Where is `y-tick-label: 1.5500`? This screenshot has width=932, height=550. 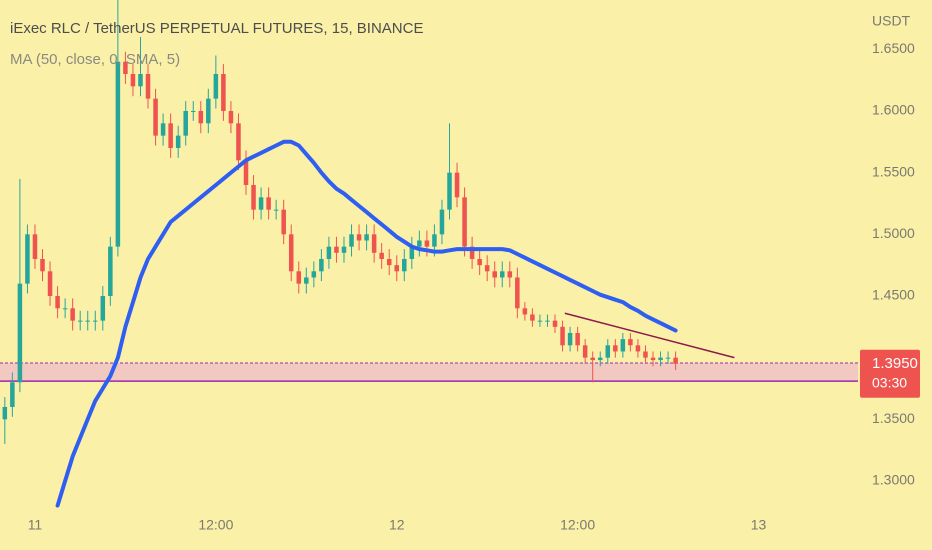
y-tick-label: 1.5500 is located at coordinates (893, 171).